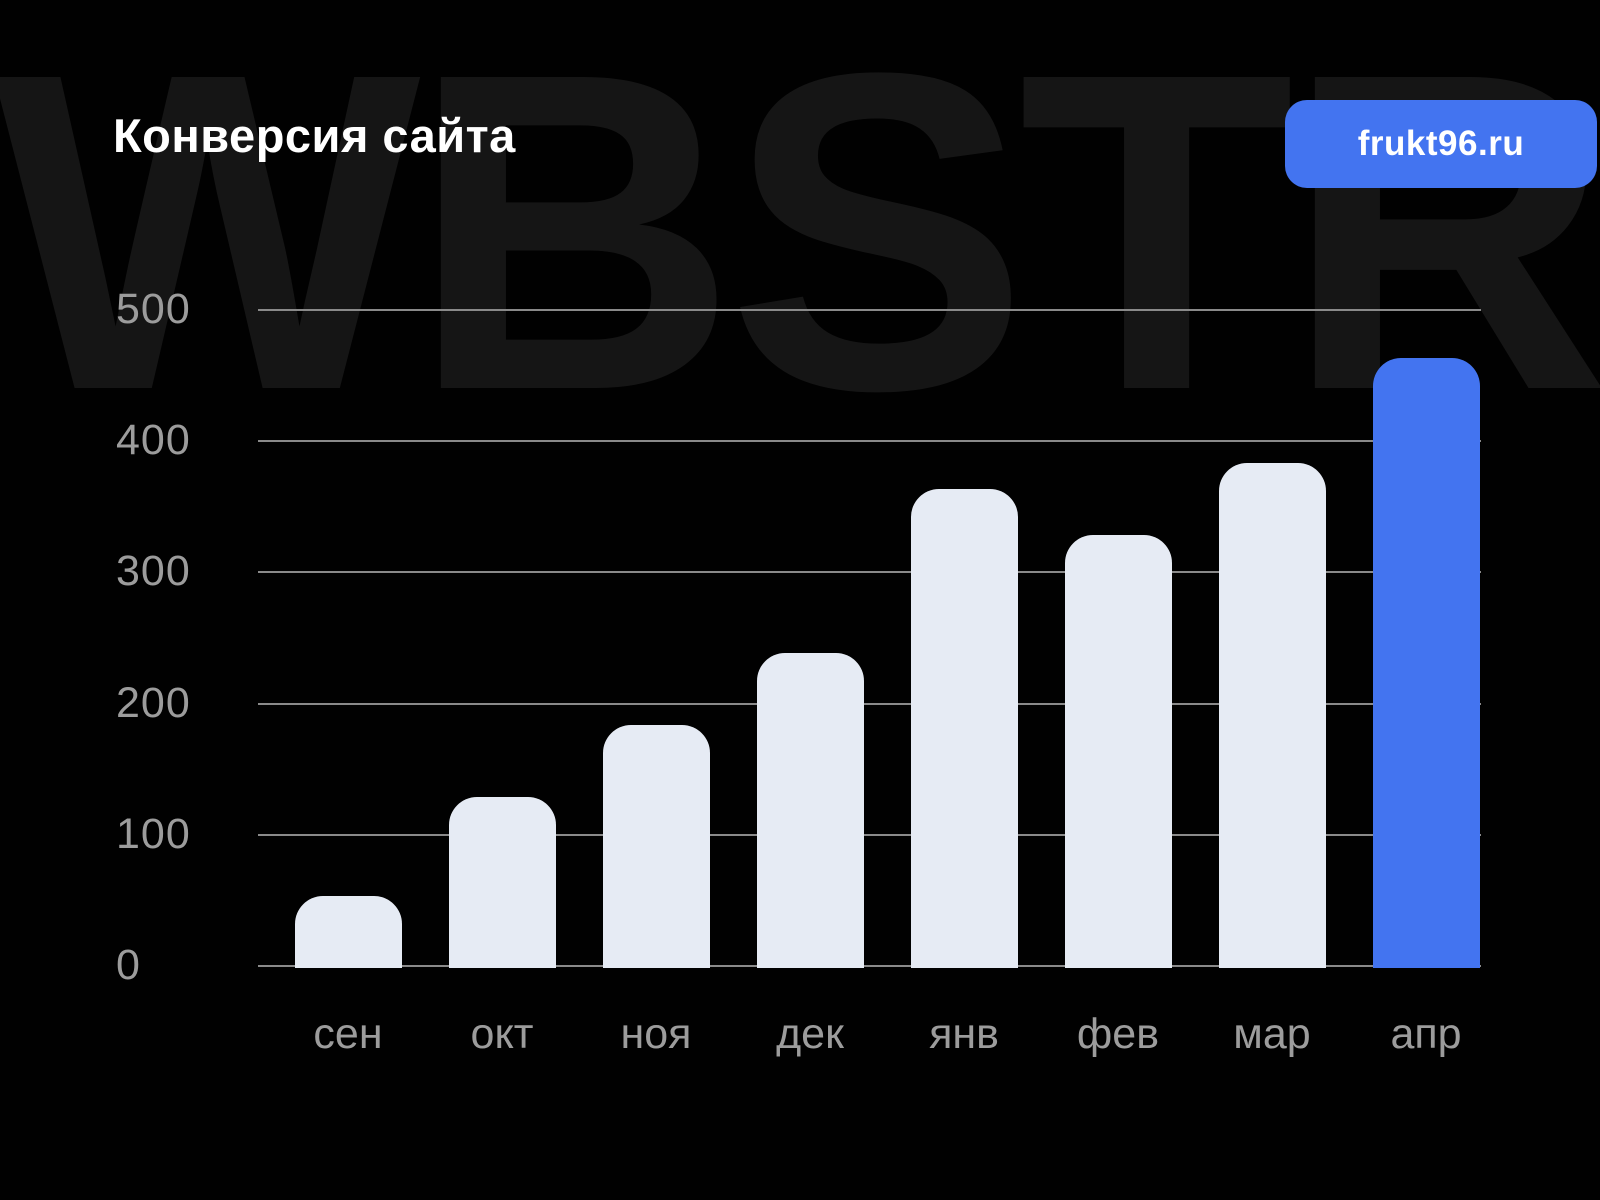 The image size is (1600, 1200). I want to click on x-axis-label-дек: дек, so click(810, 1034).